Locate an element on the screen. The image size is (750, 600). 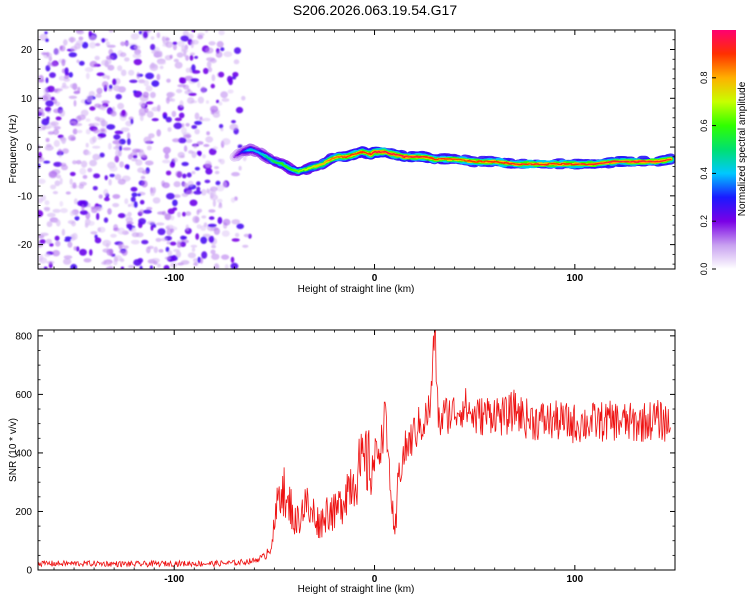
spectrogram-y-axis-label: Frequency (Hz) is located at coordinates (13, 149).